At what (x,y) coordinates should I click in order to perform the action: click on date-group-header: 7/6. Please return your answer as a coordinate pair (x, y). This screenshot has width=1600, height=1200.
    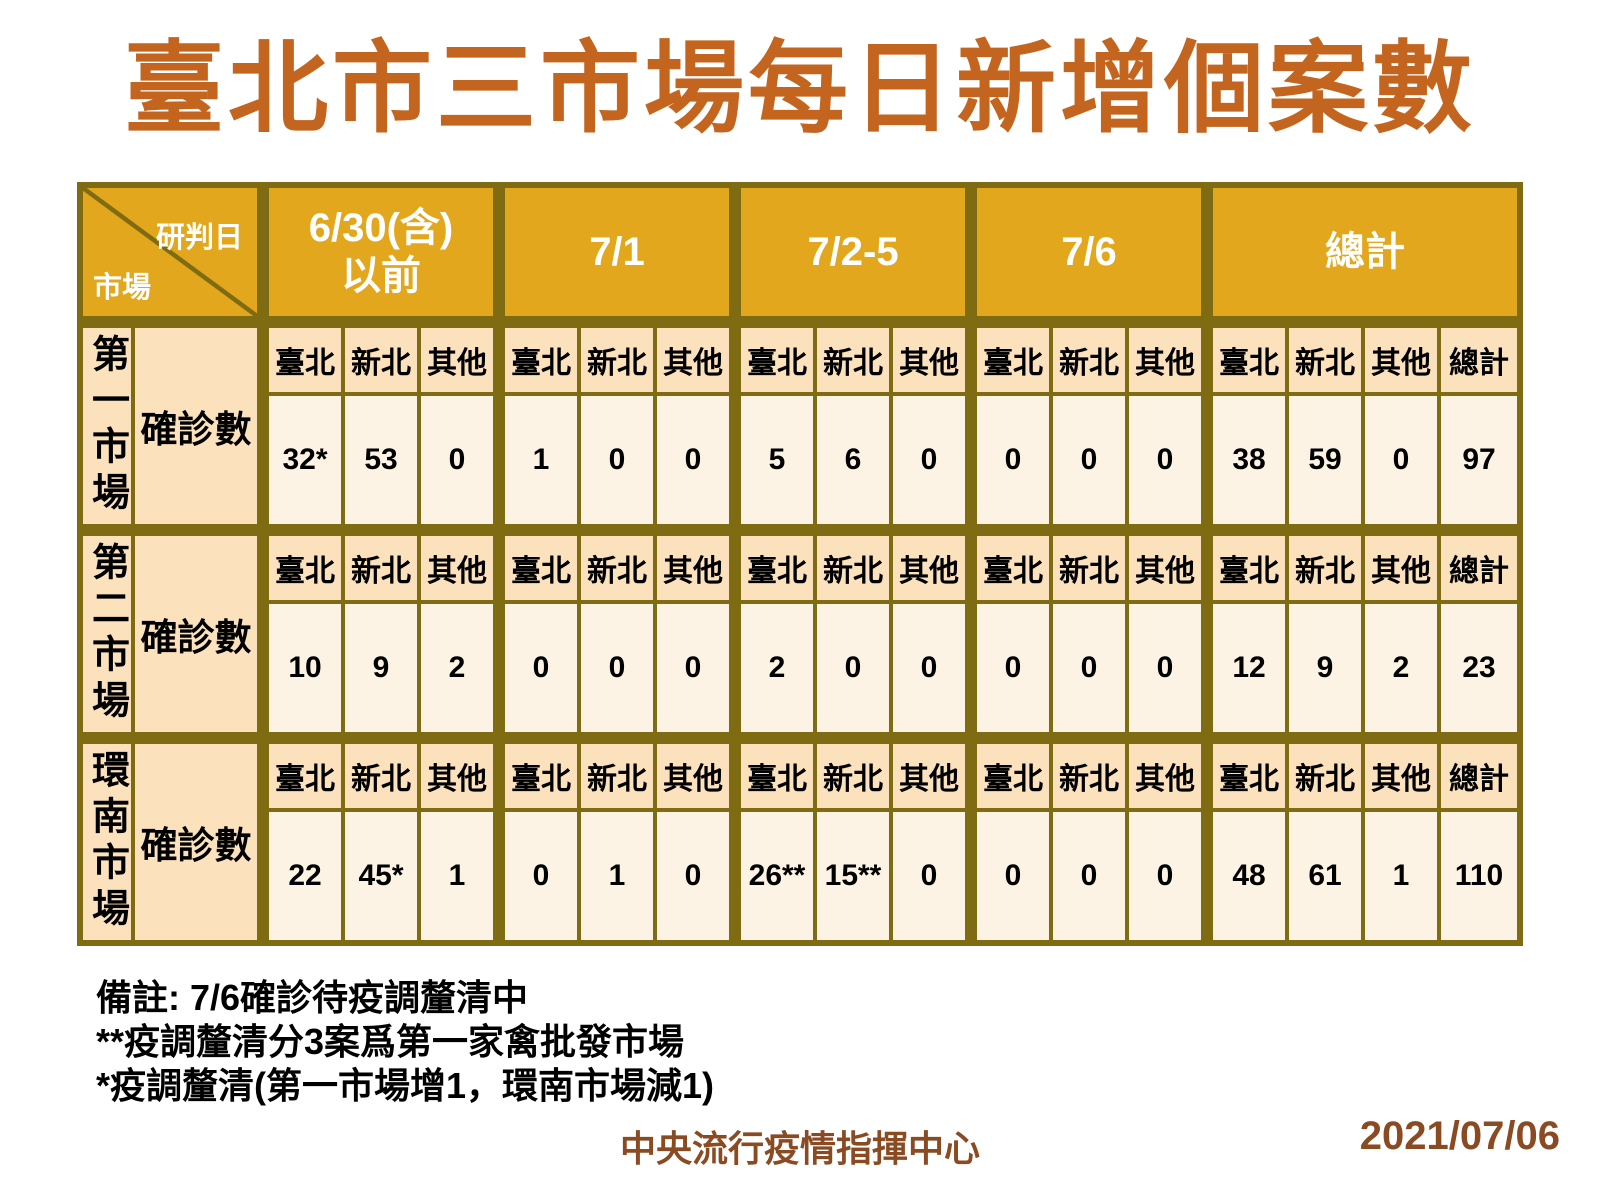
    Looking at the image, I should click on (1089, 252).